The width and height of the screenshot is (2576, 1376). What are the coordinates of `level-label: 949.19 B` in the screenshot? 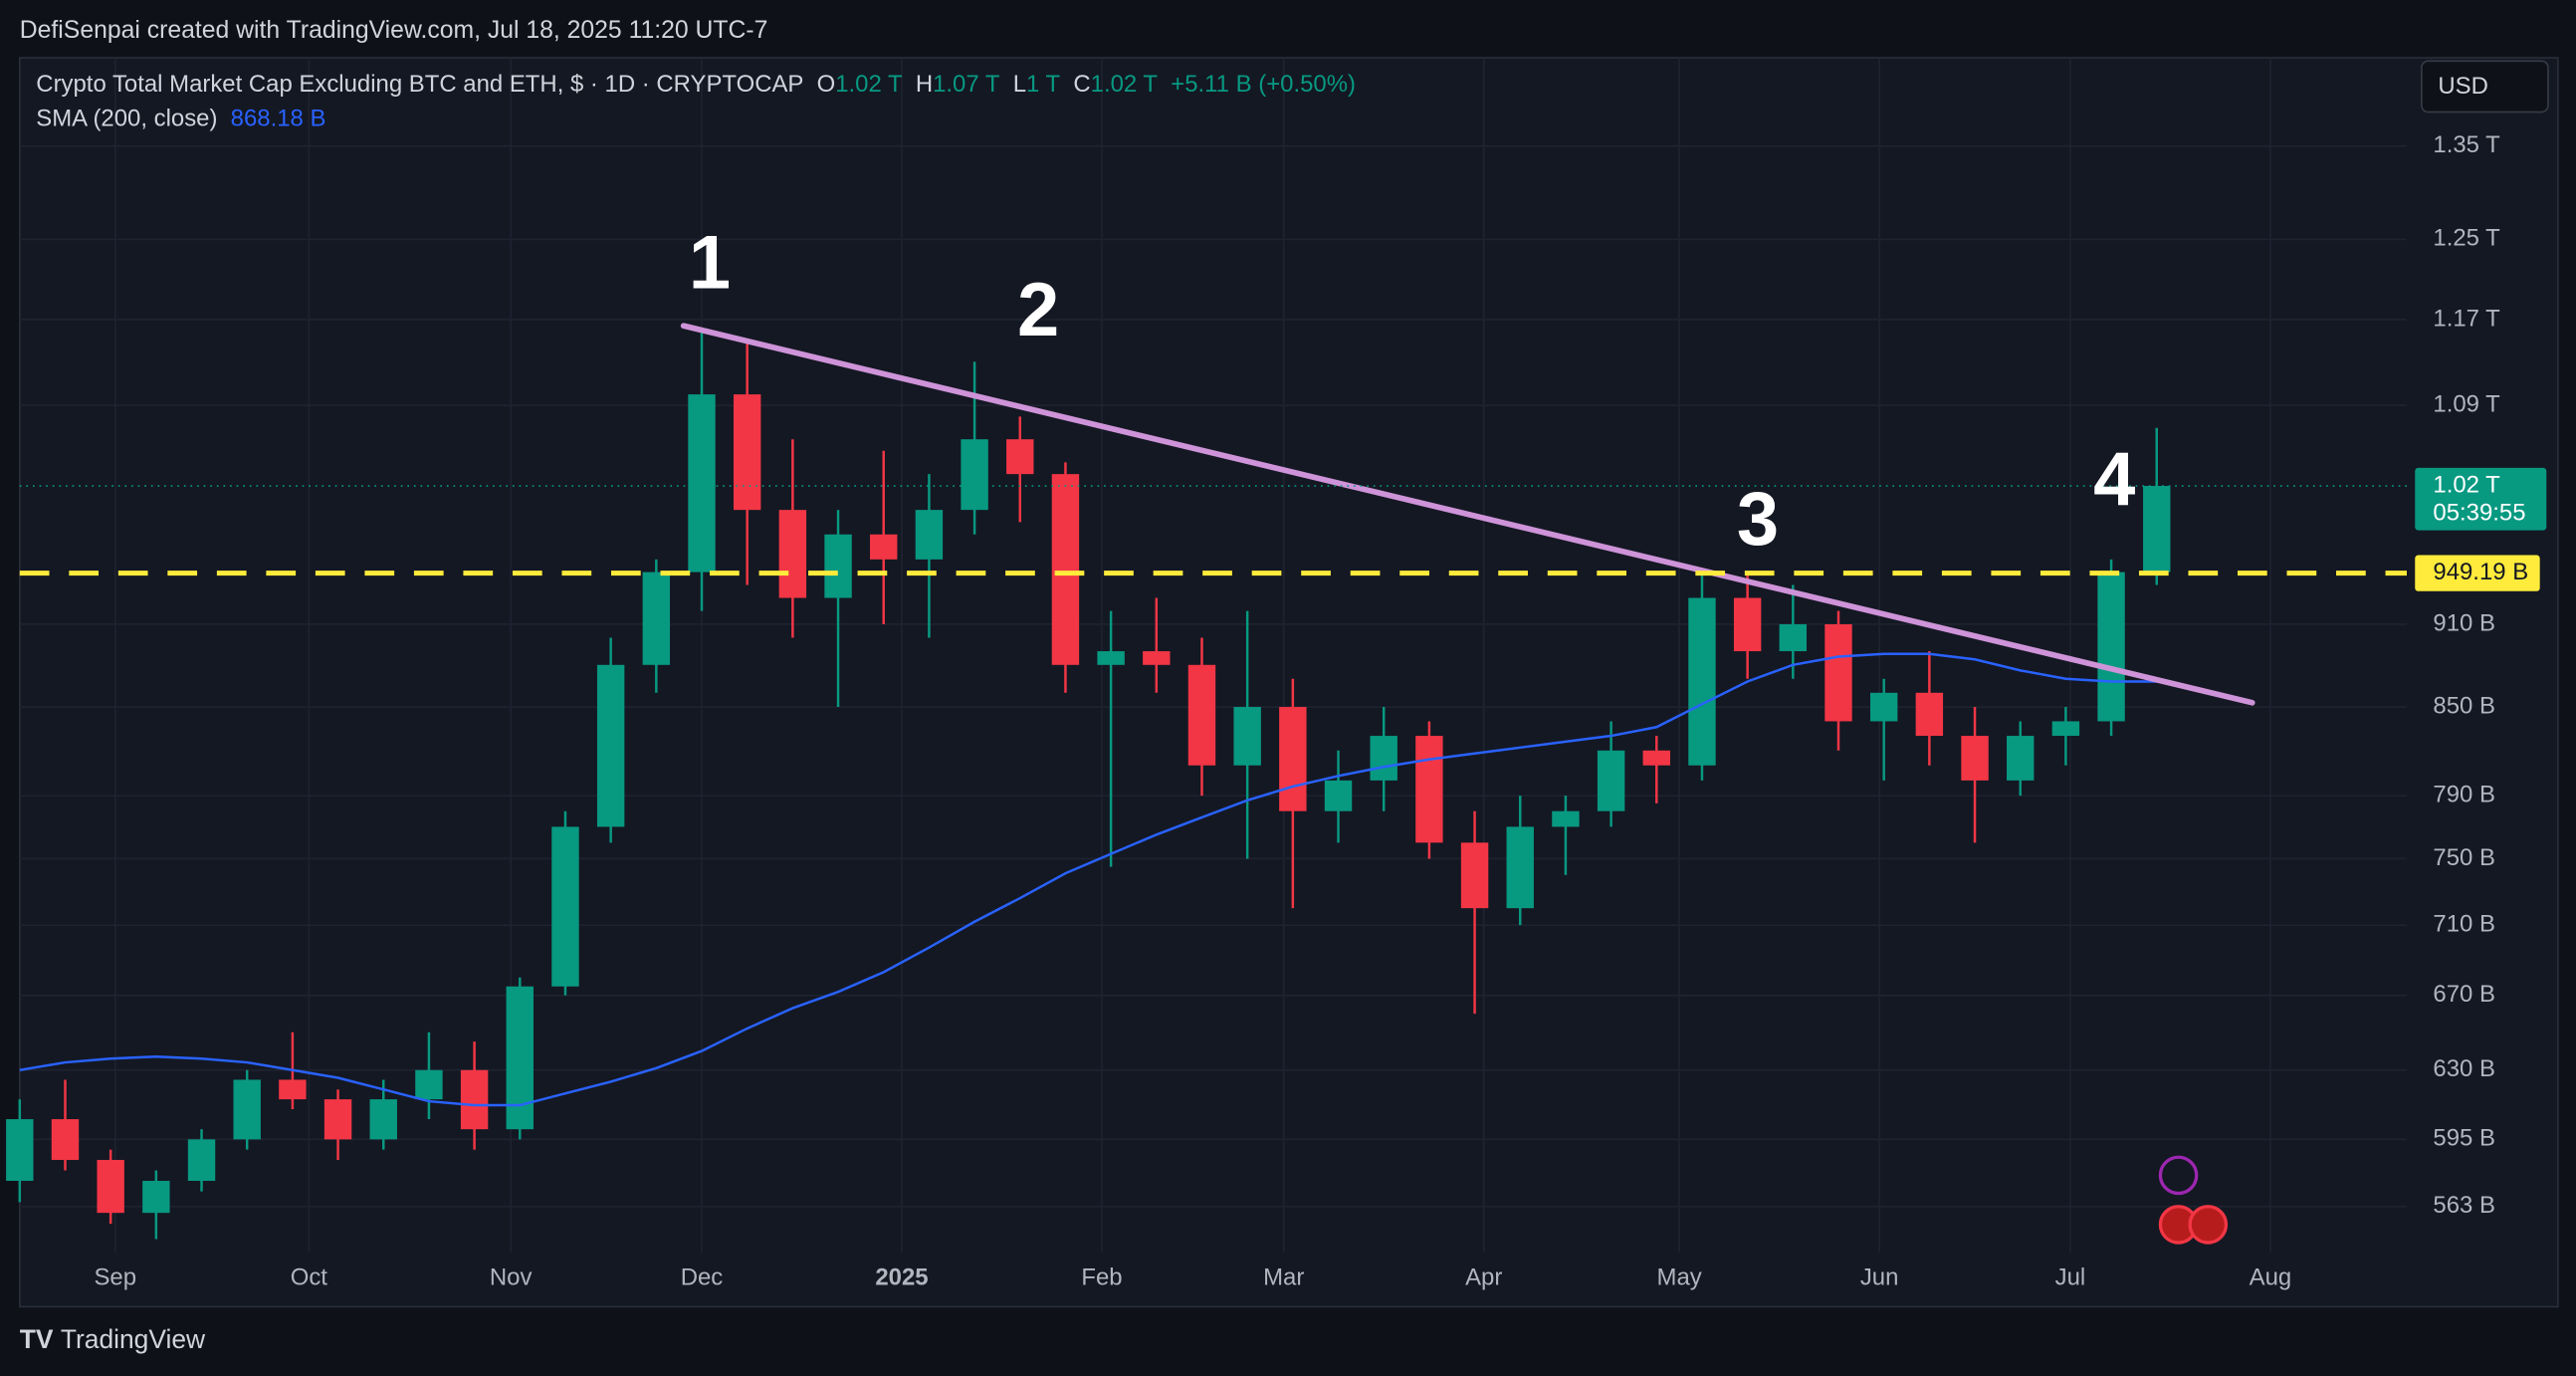 It's located at (2480, 572).